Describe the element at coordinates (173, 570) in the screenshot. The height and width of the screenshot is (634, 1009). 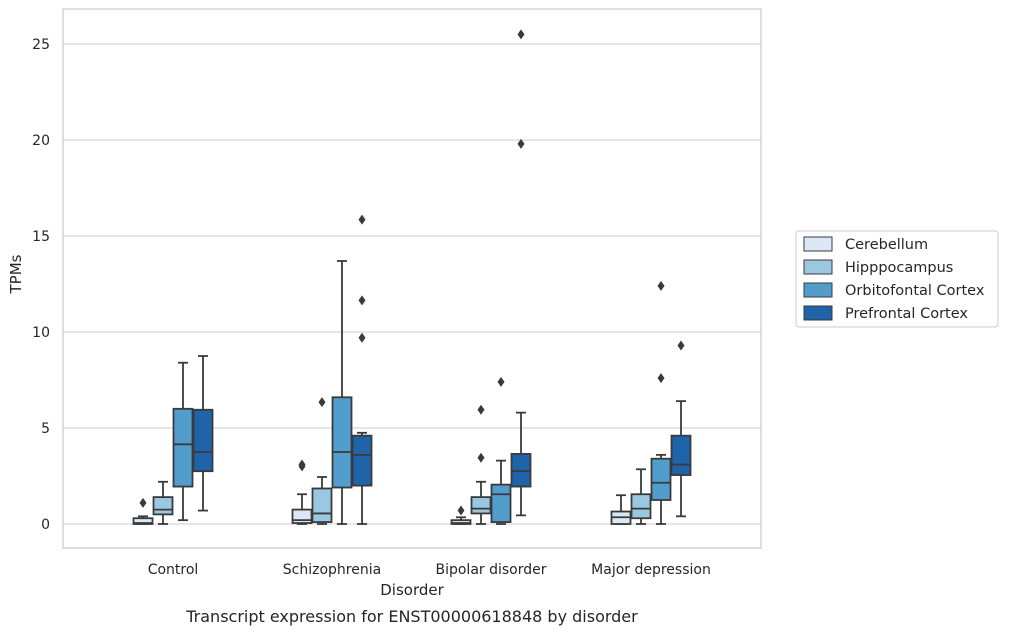
I see `x-tick-label: Control` at that location.